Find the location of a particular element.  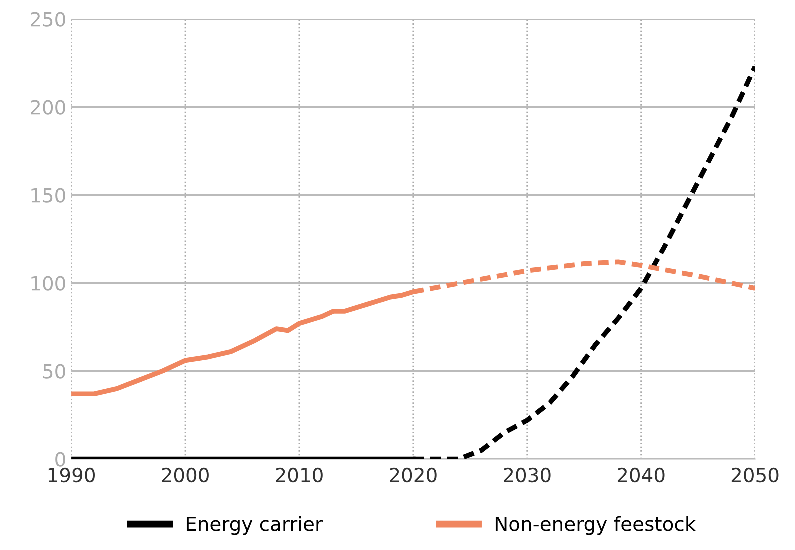

y-tick-label: 150 is located at coordinates (49, 195).